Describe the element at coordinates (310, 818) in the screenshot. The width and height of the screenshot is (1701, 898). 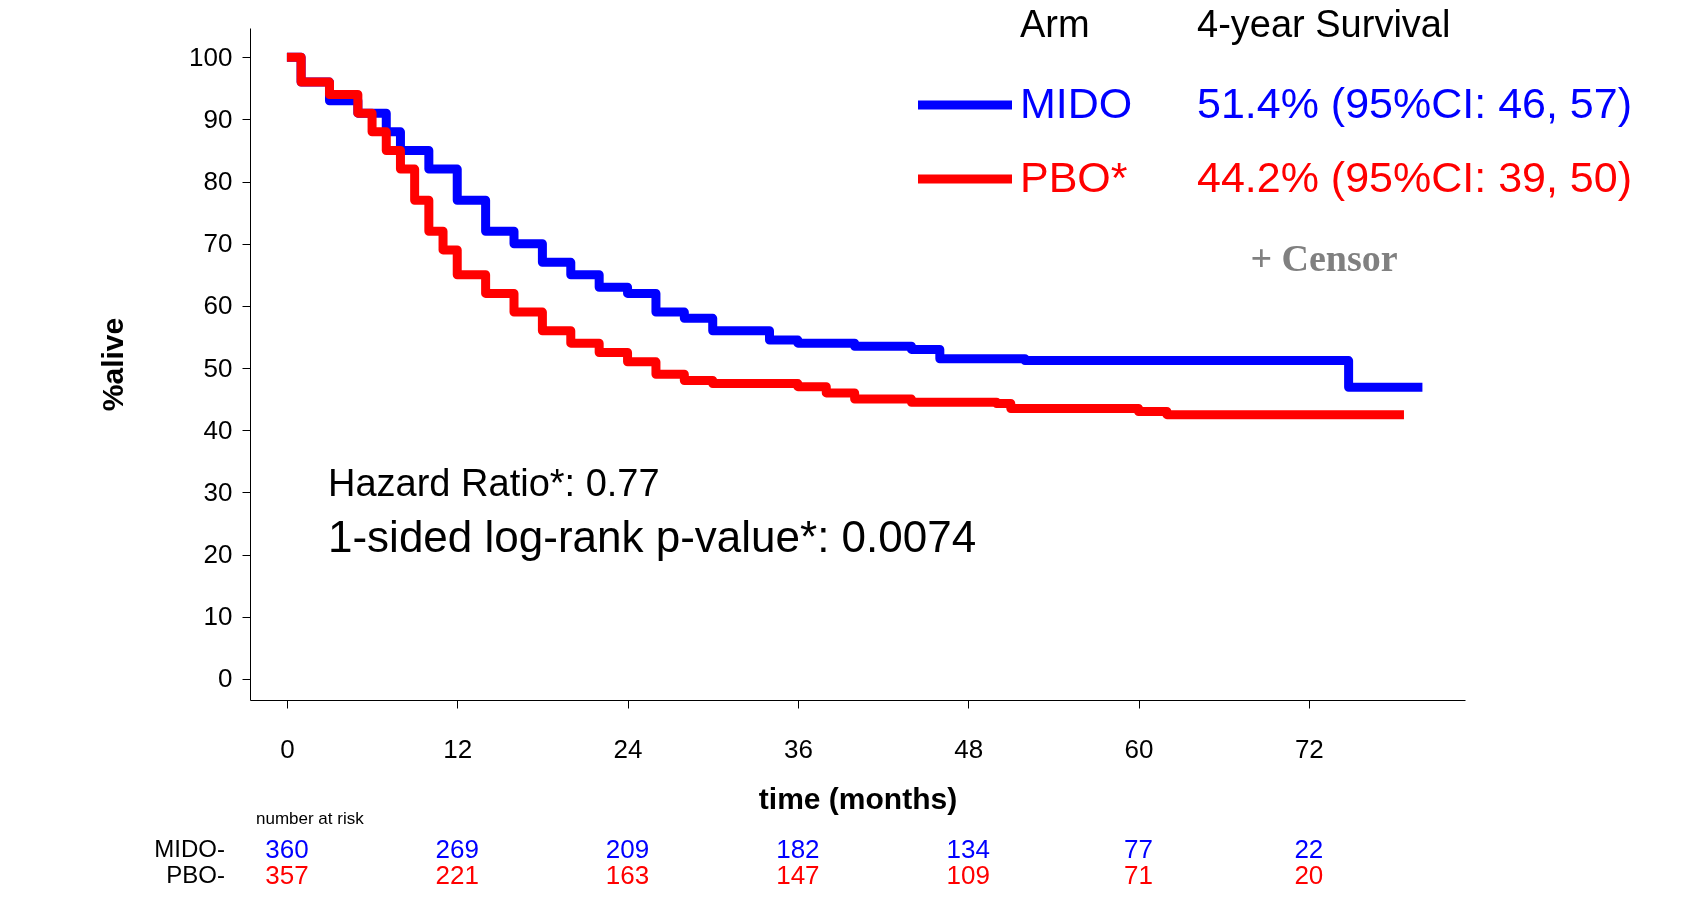
I see `text: number at risk` at that location.